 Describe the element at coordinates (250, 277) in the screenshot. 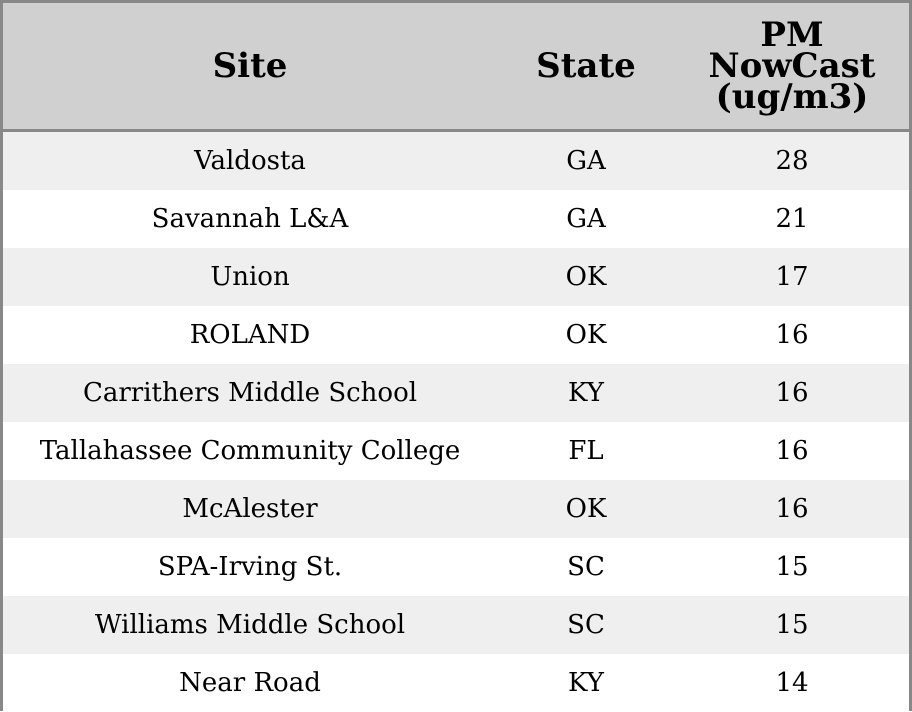

I see `site-cell: Union` at that location.